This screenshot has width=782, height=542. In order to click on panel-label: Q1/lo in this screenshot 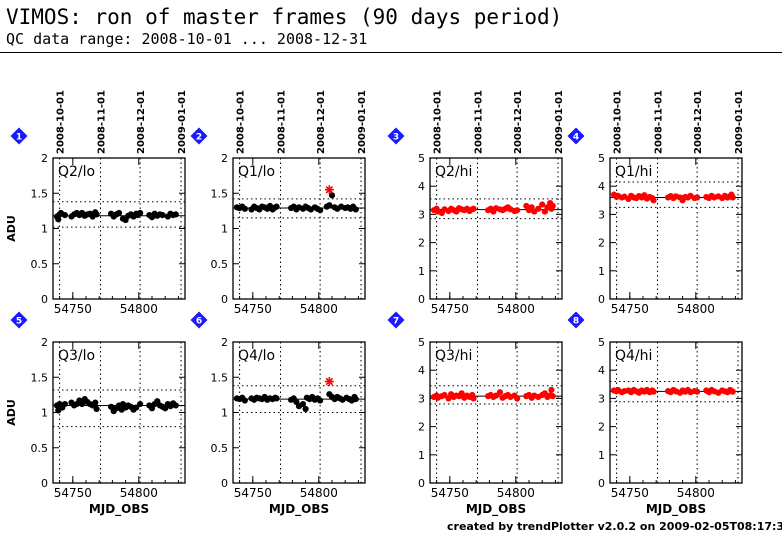, I will do `click(256, 172)`.